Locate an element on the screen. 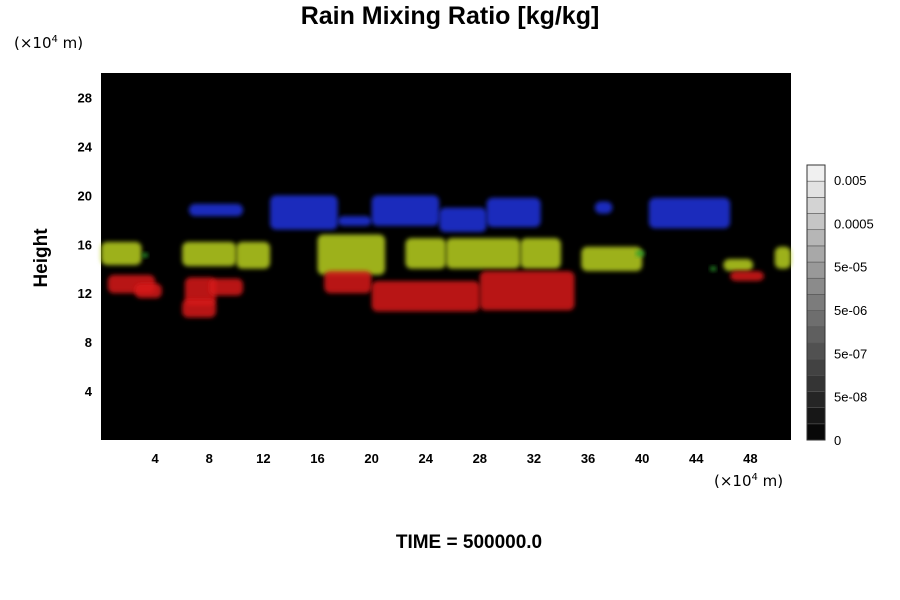 The width and height of the screenshot is (900, 600). x-tick-label: 44 is located at coordinates (696, 458).